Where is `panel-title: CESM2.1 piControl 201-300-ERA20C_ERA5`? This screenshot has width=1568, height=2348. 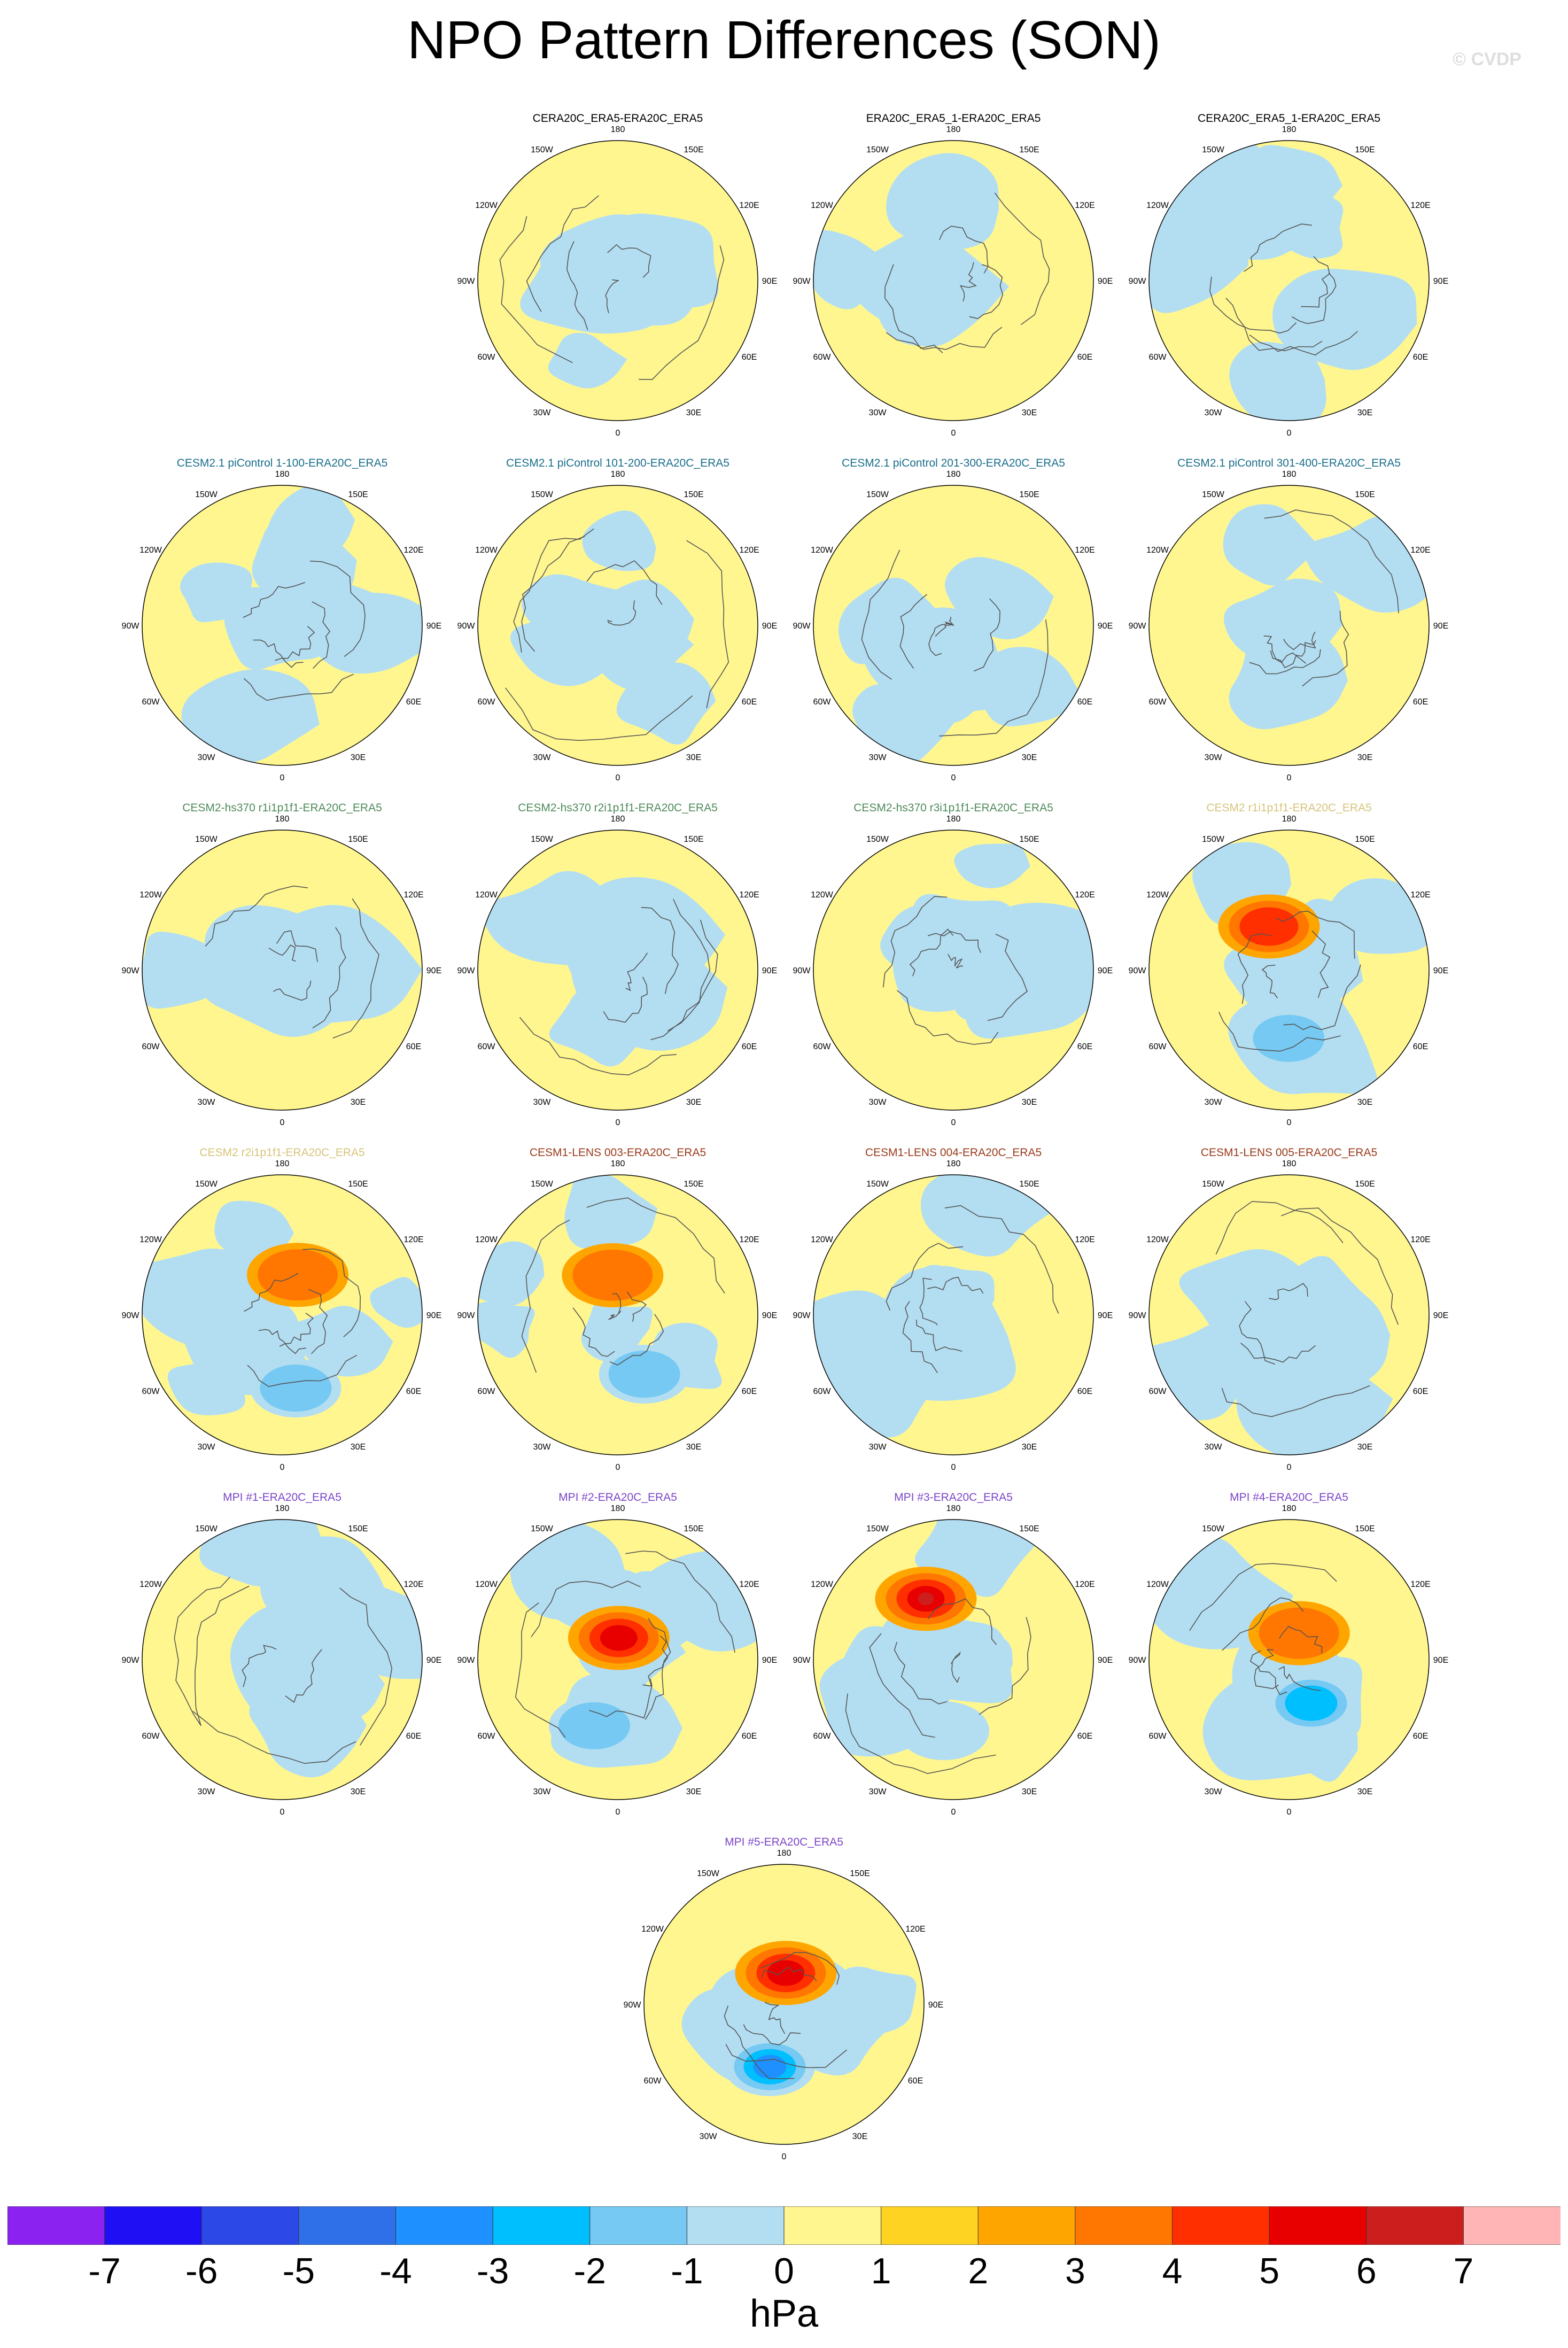
panel-title: CESM2.1 piControl 201-300-ERA20C_ERA5 is located at coordinates (954, 463).